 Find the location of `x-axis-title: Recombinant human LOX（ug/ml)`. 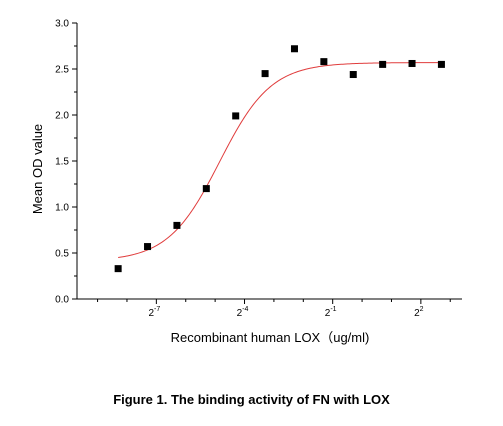

x-axis-title: Recombinant human LOX（ug/ml) is located at coordinates (270, 337).